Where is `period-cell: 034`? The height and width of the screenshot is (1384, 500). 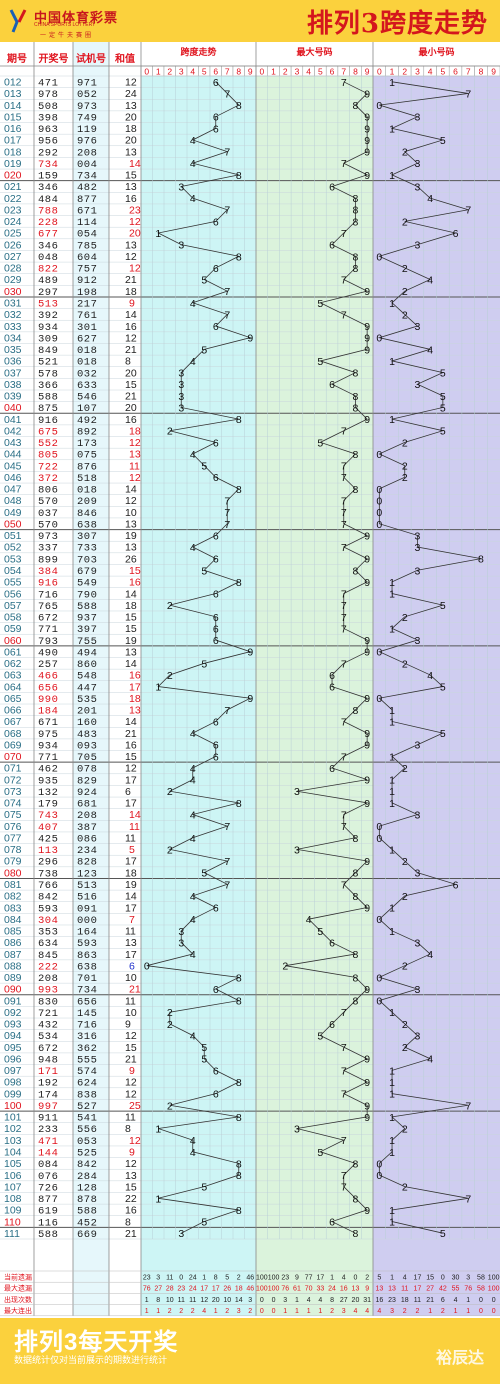
period-cell: 034 is located at coordinates (13, 338).